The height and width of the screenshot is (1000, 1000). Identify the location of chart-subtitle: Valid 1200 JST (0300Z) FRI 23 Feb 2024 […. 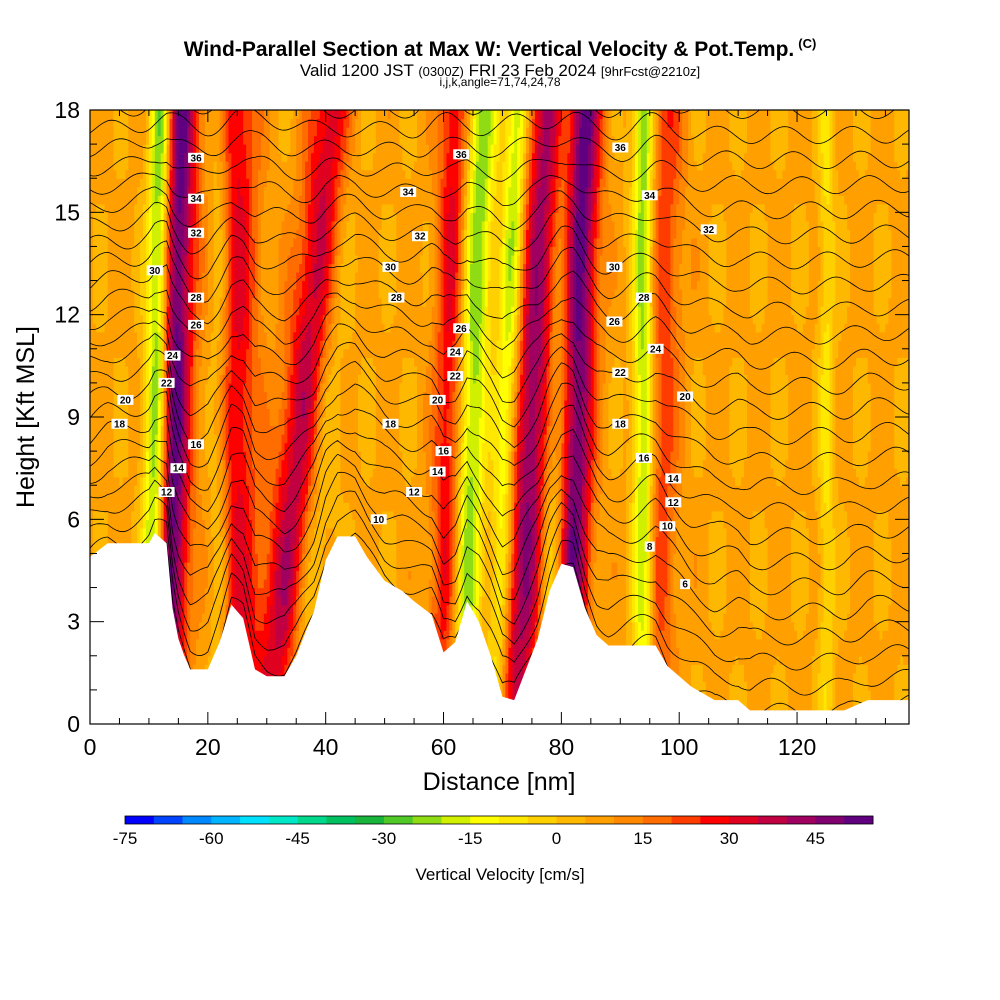
(500, 71).